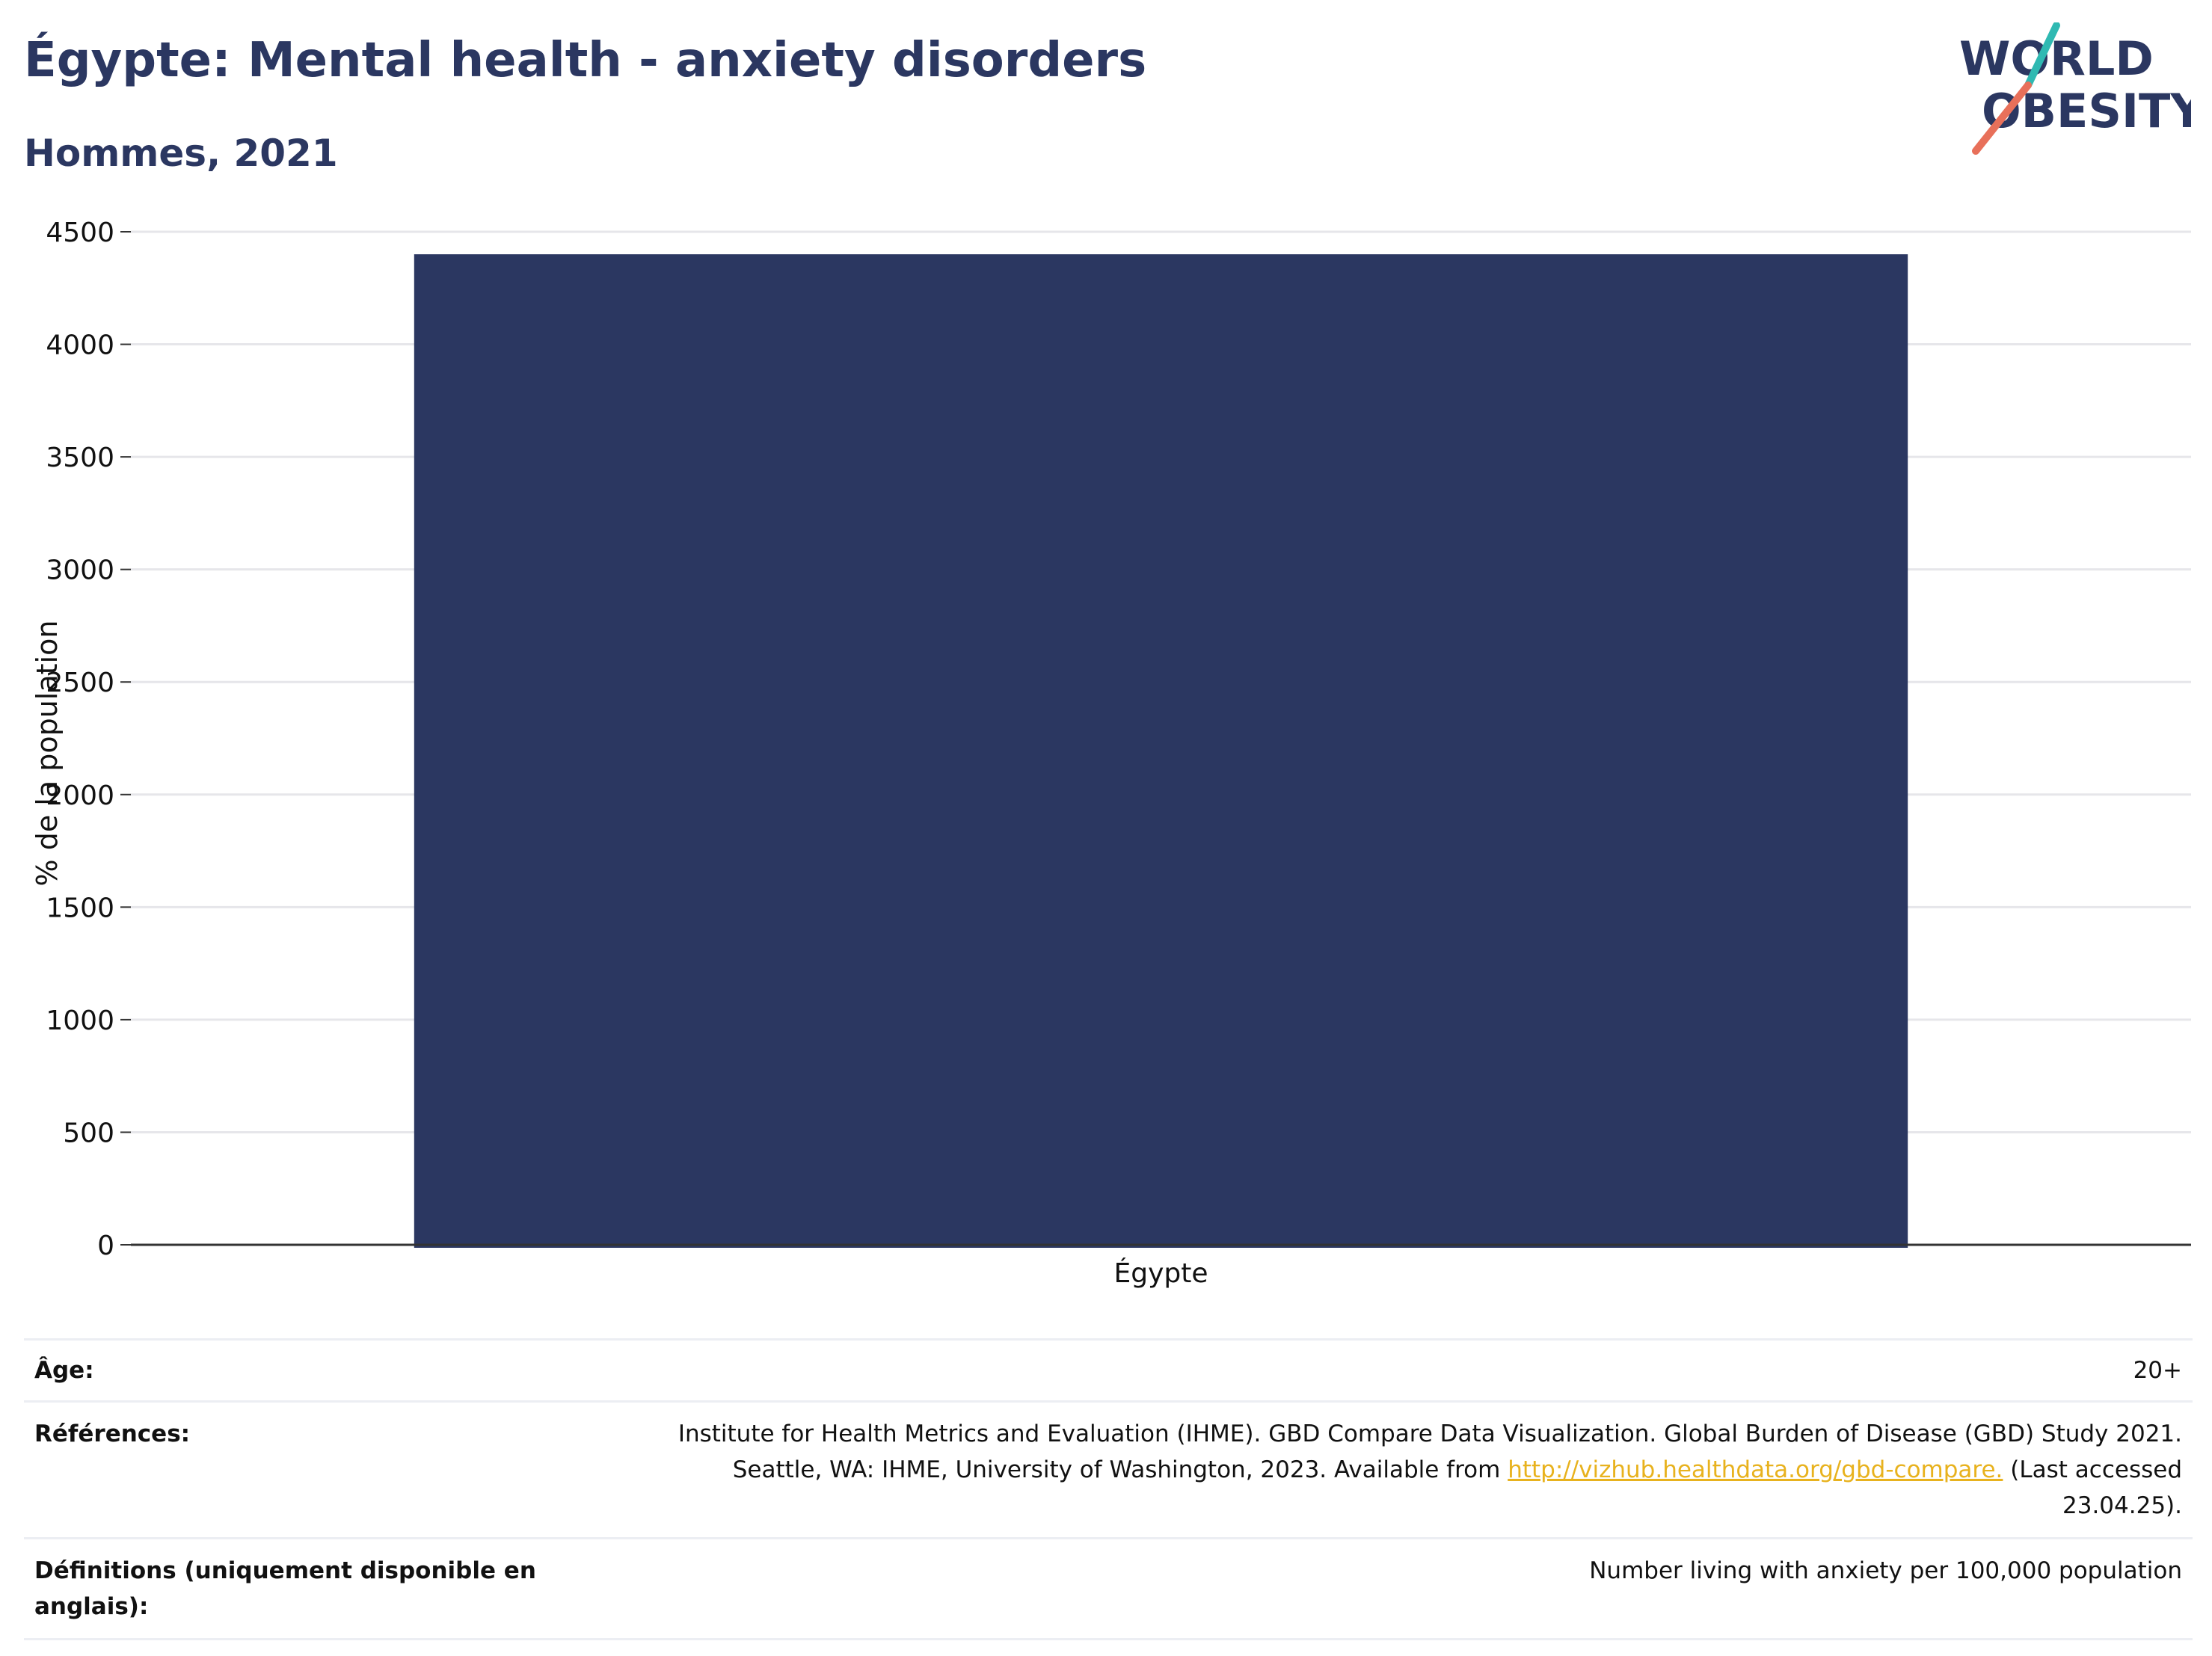 This screenshot has height=1656, width=2212. Describe the element at coordinates (1108, 1369) in the screenshot. I see `meta-row-age: Âge: 20+` at that location.